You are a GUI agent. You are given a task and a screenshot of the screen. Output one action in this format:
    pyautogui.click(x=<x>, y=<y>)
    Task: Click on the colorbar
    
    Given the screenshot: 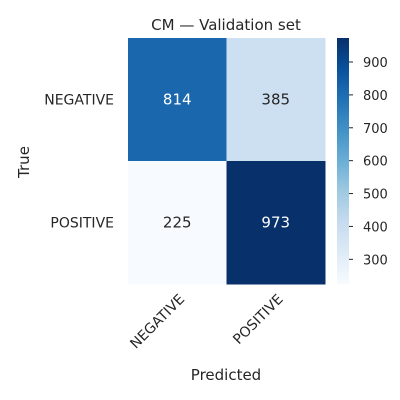 What is the action you would take?
    pyautogui.click(x=343, y=161)
    